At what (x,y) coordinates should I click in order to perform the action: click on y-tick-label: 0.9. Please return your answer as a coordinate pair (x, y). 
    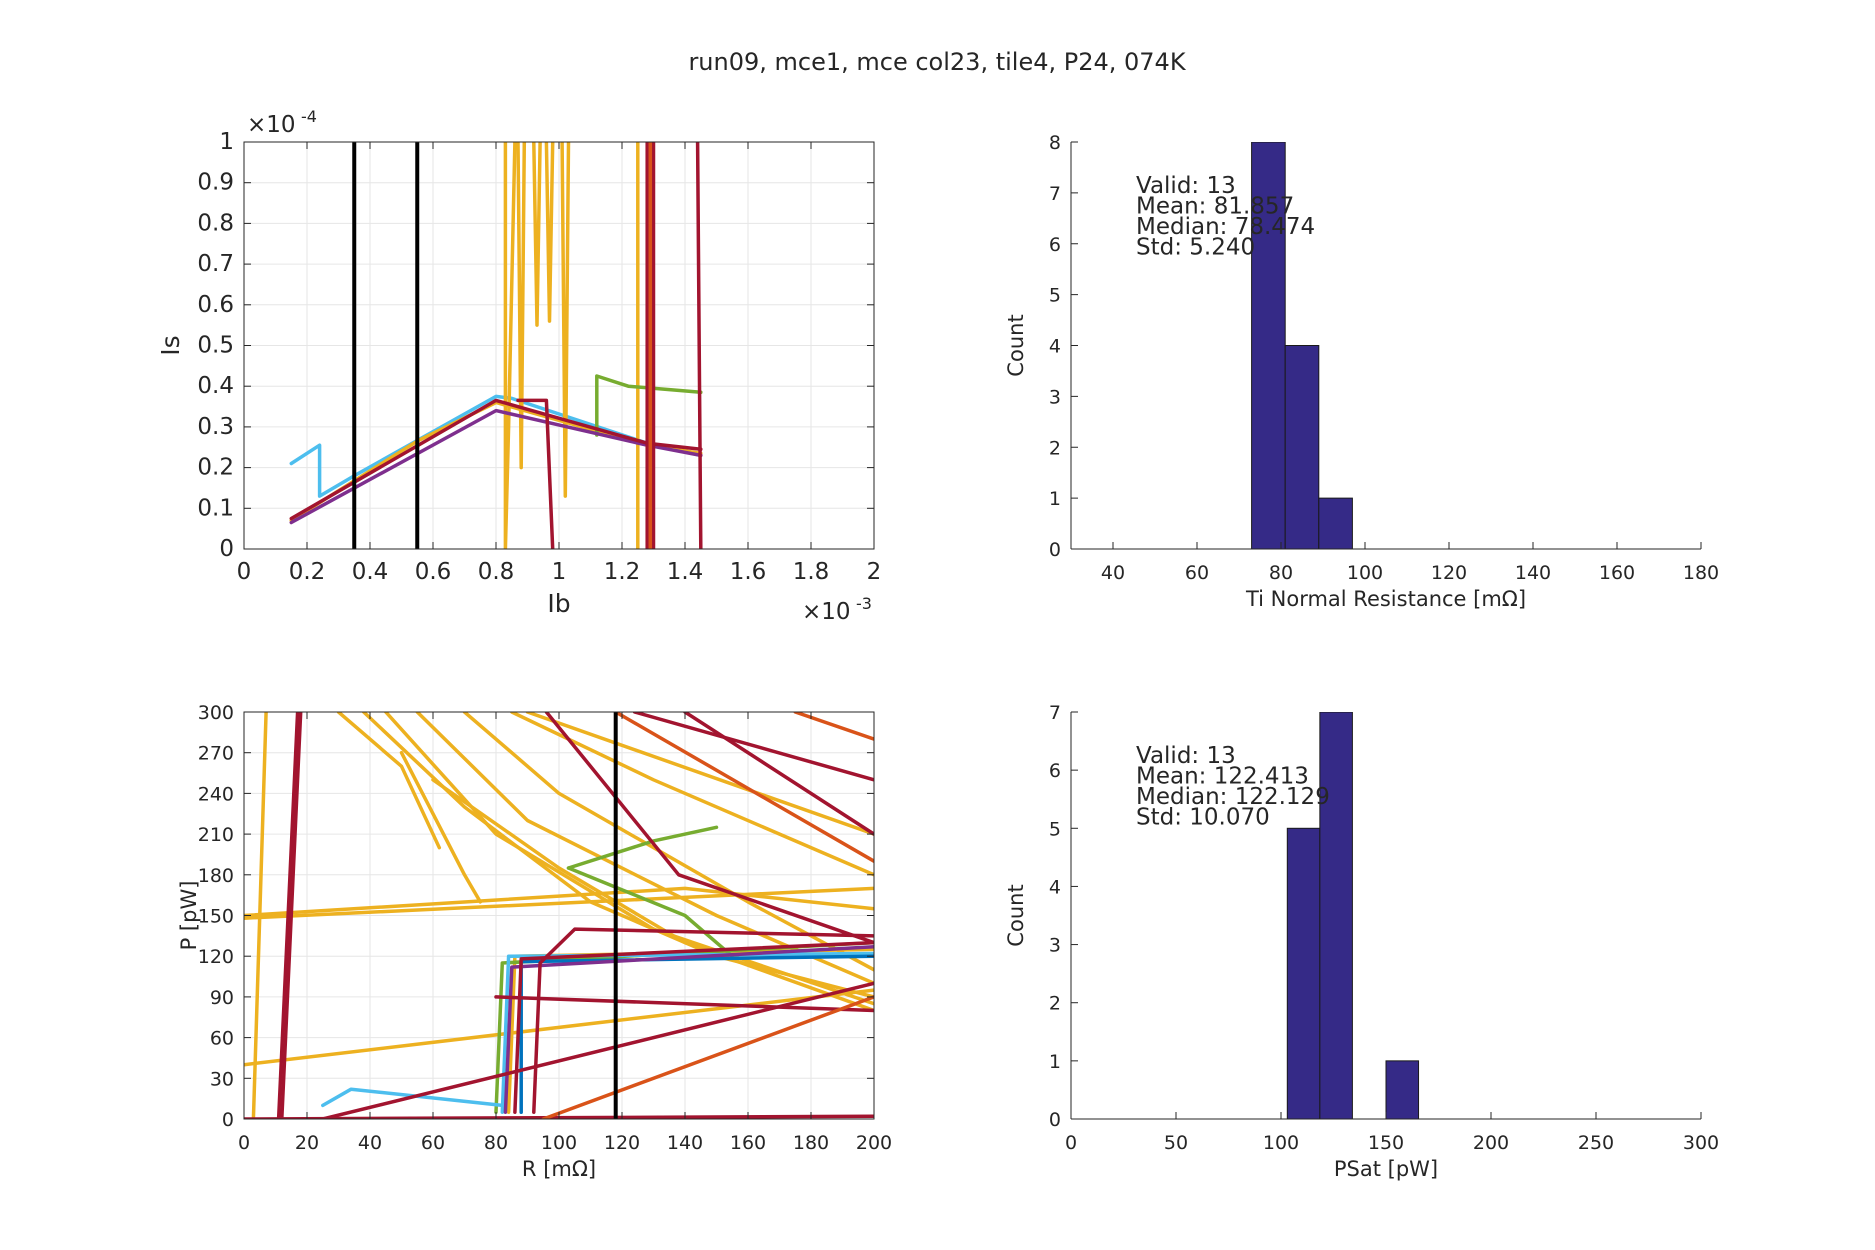
    Looking at the image, I should click on (215, 183).